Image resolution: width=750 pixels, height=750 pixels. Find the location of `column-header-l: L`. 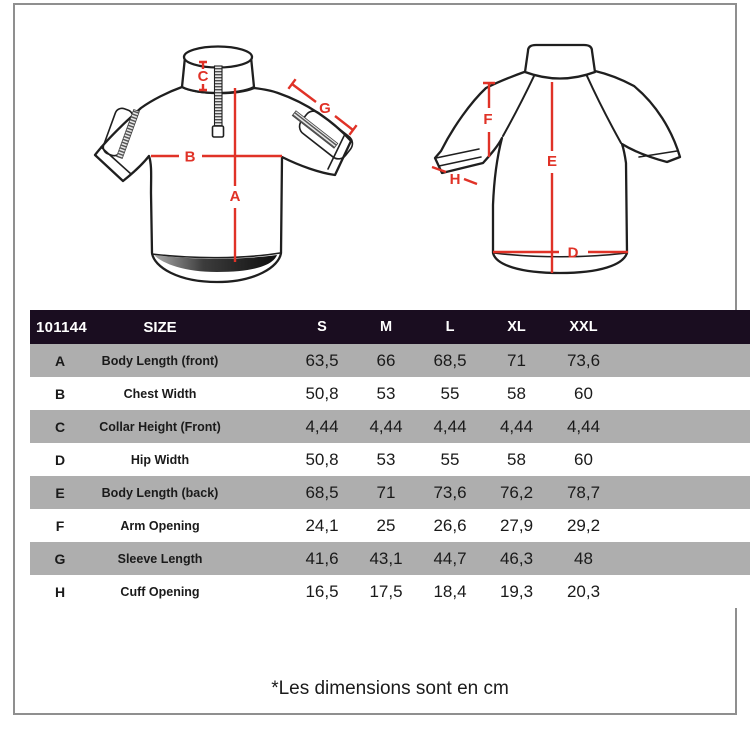

column-header-l: L is located at coordinates (450, 327).